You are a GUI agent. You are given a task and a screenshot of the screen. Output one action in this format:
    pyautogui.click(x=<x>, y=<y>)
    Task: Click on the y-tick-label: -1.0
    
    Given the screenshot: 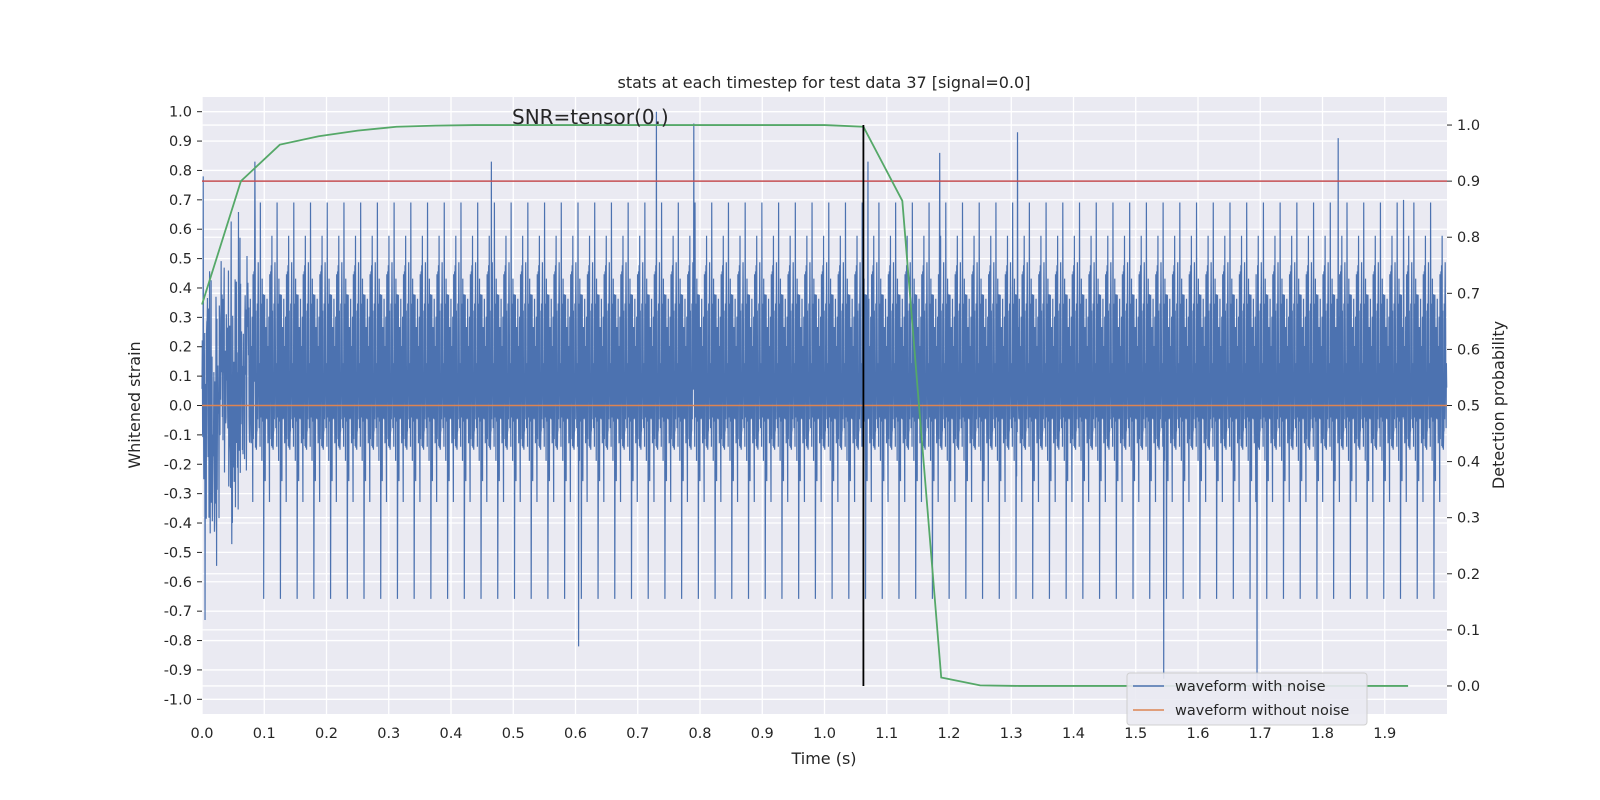 What is the action you would take?
    pyautogui.click(x=178, y=700)
    